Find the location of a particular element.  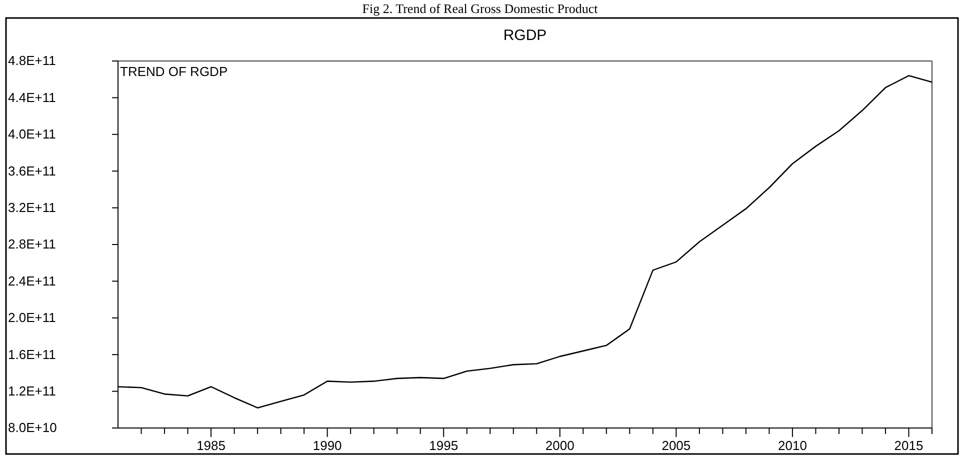

y-tick-label: 2.4E+11 is located at coordinates (32, 280).